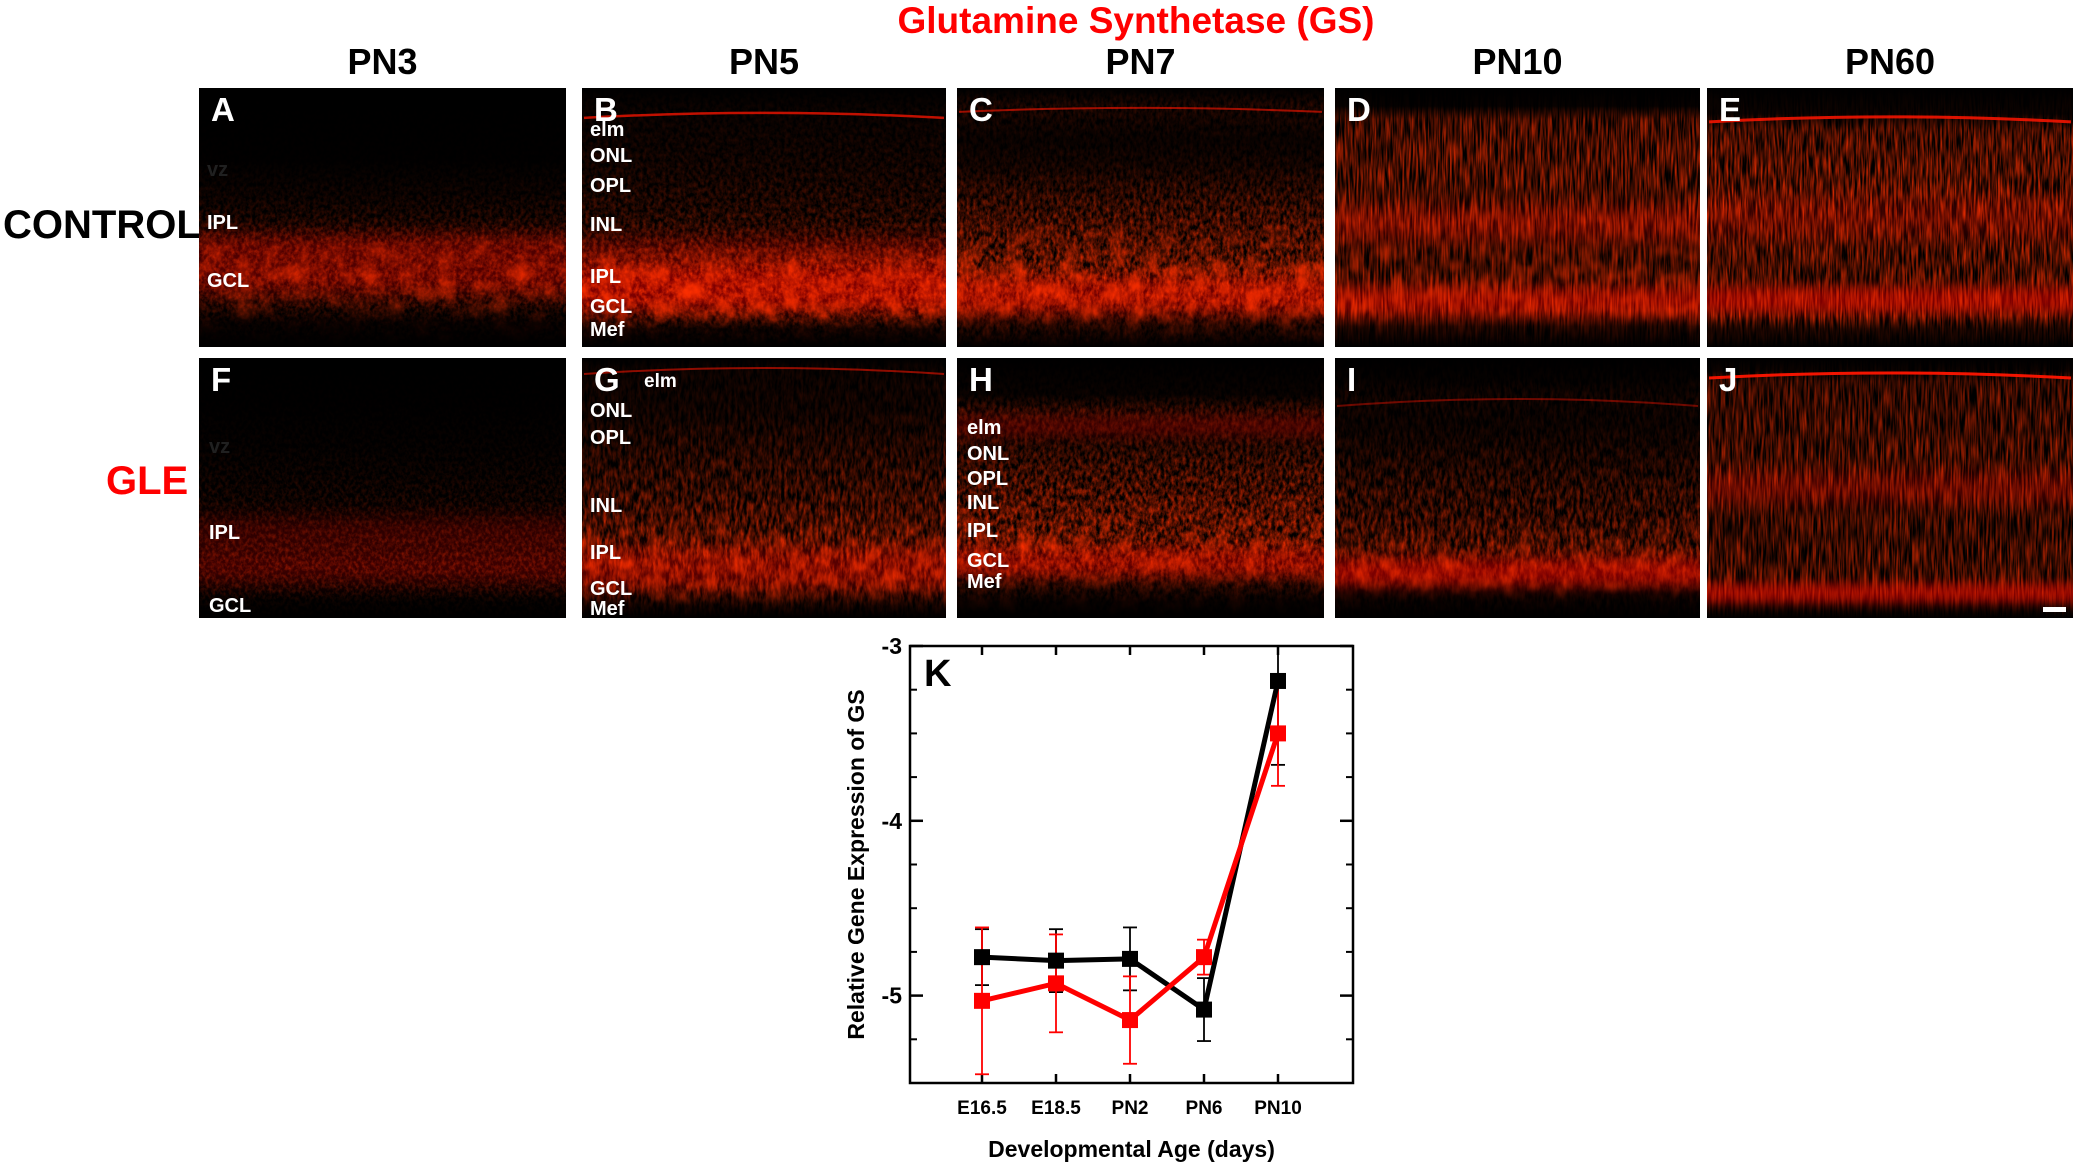  Describe the element at coordinates (938, 674) in the screenshot. I see `svg-text: K` at that location.